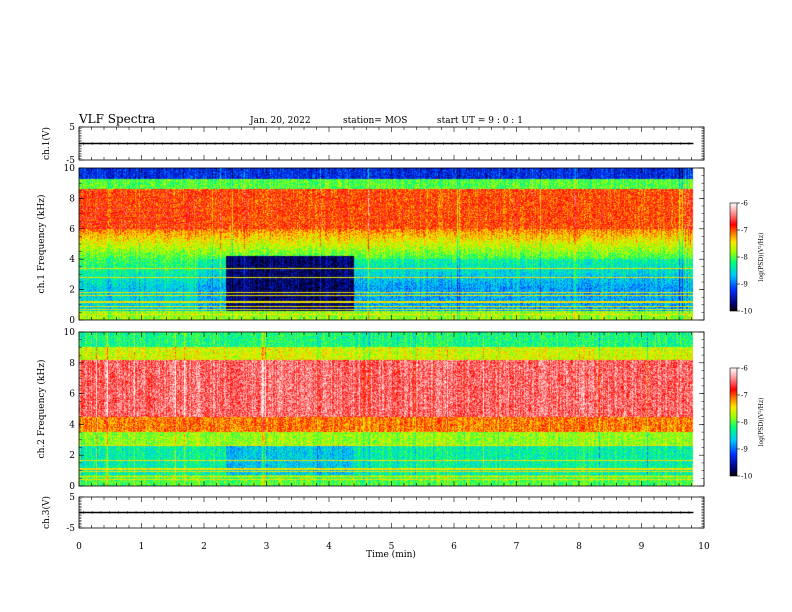 The width and height of the screenshot is (792, 612). Describe the element at coordinates (72, 199) in the screenshot. I see `ch1-spectrogram-ytick-label: 8` at that location.